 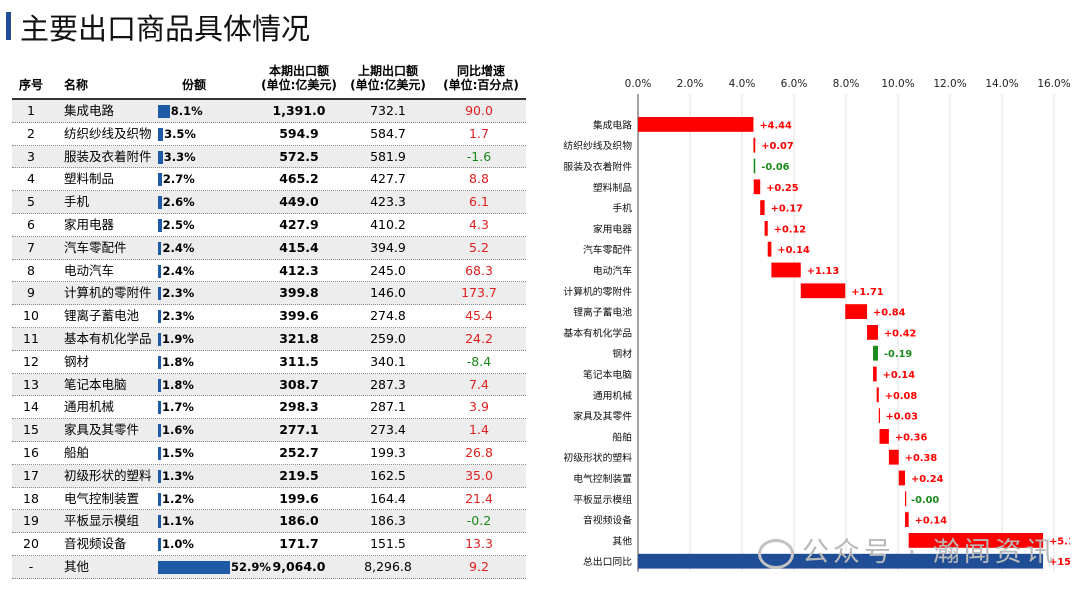 I want to click on data-label: +0.03, so click(x=902, y=417).